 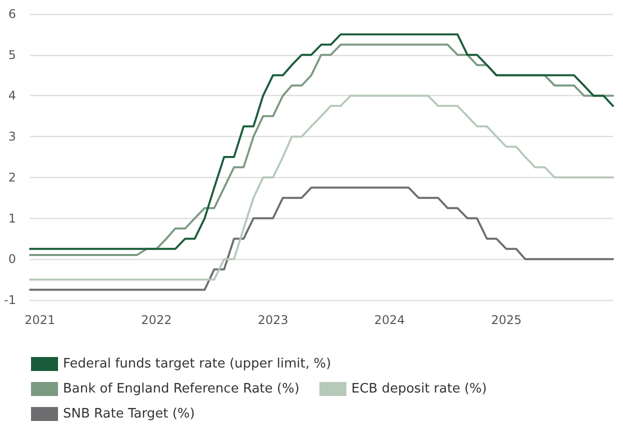 What do you see at coordinates (389, 320) in the screenshot?
I see `x-tick-label: 2024` at bounding box center [389, 320].